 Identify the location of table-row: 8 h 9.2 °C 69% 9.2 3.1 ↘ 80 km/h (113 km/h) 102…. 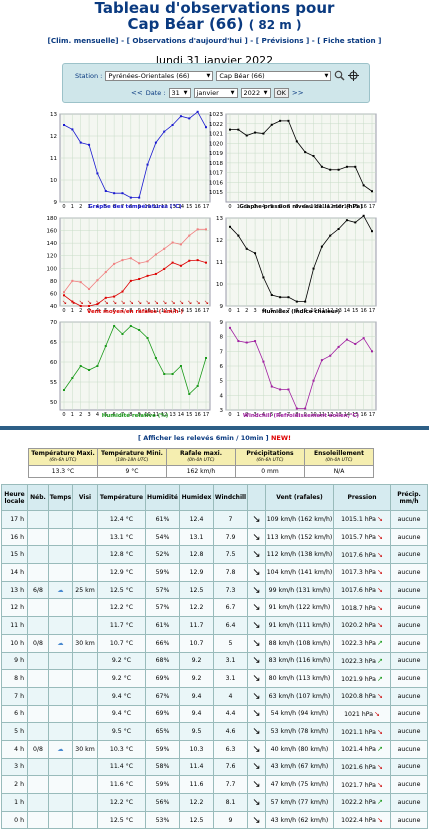
(214, 678).